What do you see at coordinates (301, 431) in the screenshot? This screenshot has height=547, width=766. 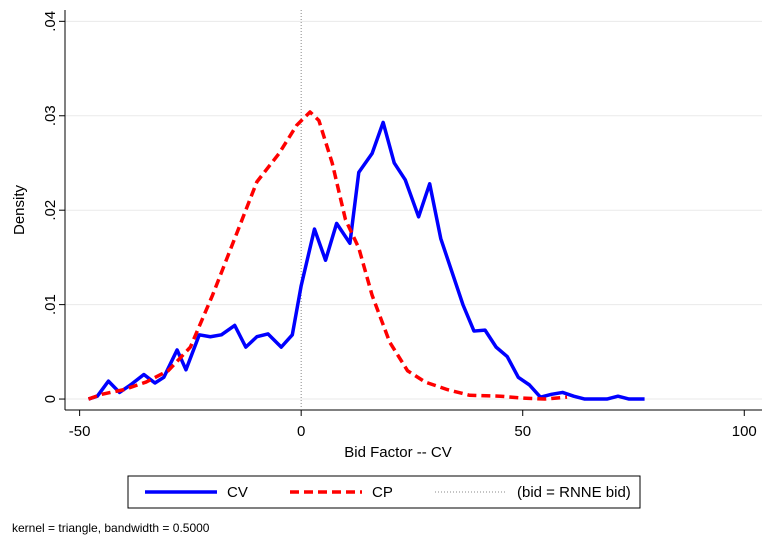 I see `x-tick-label: 0` at bounding box center [301, 431].